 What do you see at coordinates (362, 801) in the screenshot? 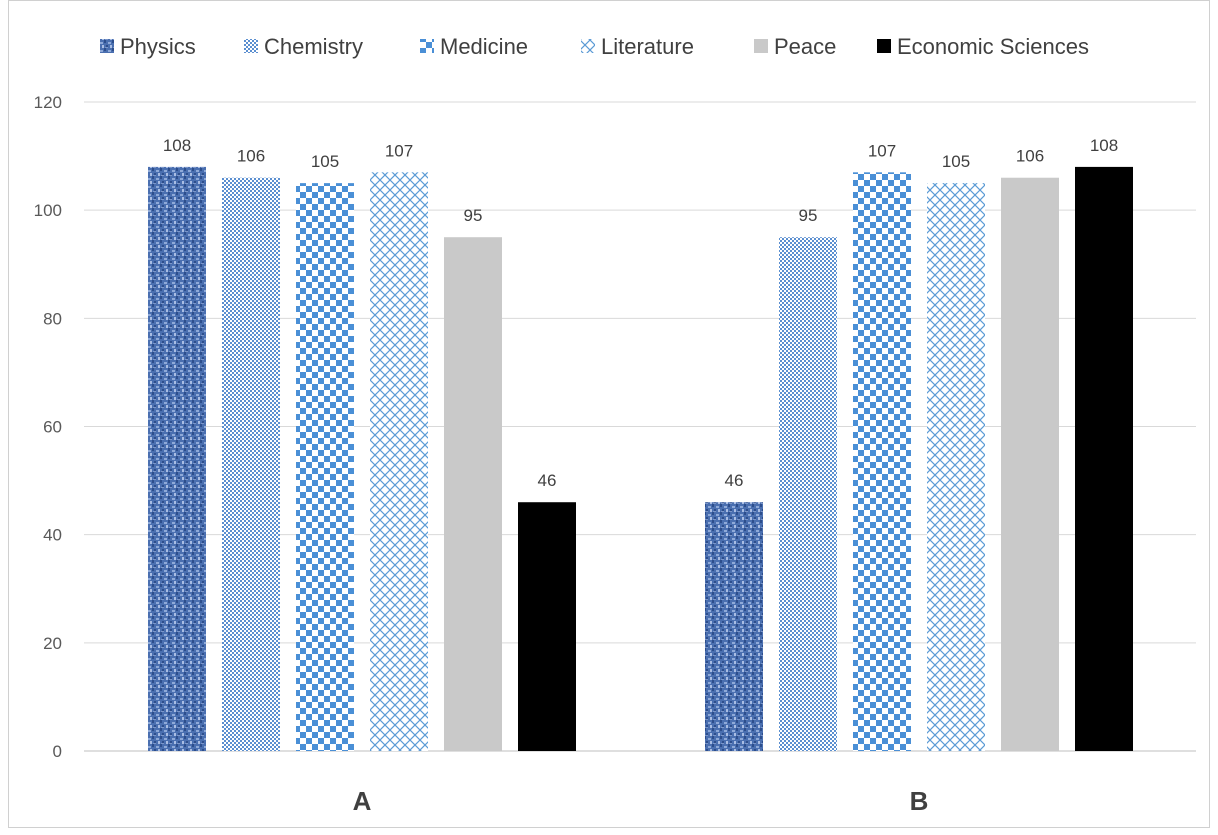
I see `category-label: A` at bounding box center [362, 801].